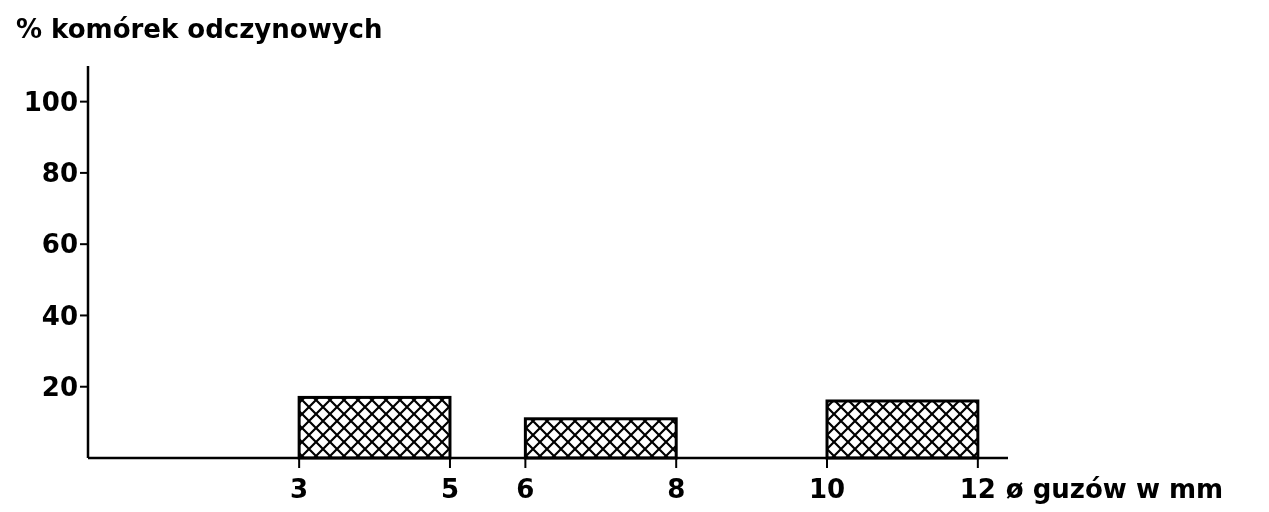 This screenshot has height=512, width=1269. I want to click on x-tick-label: 3, so click(299, 489).